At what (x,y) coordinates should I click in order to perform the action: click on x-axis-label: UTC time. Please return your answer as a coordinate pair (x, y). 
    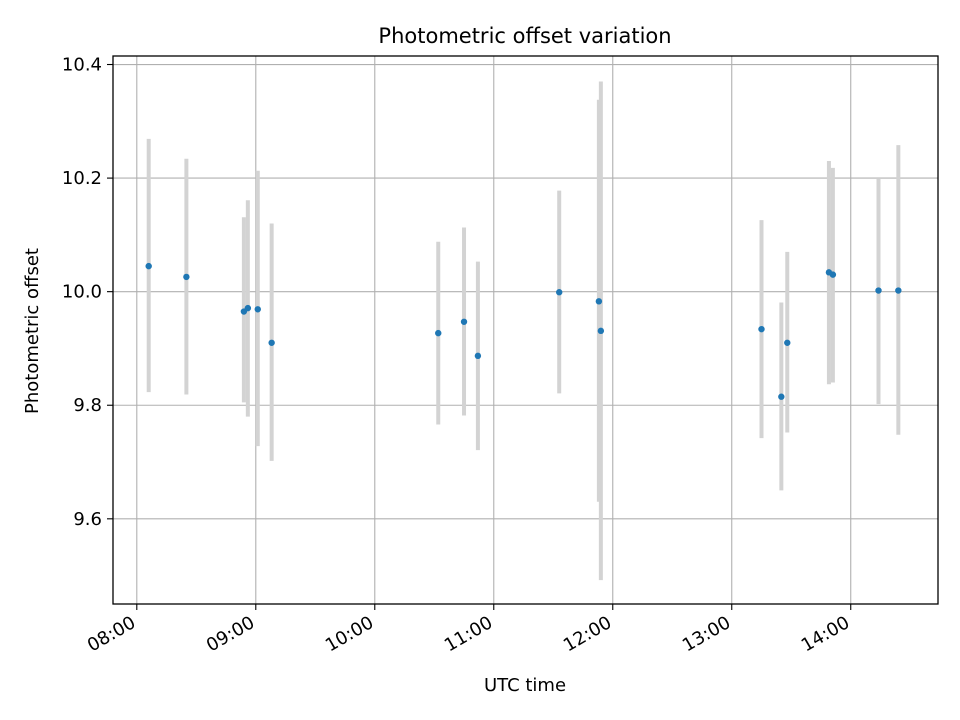
    Looking at the image, I should click on (525, 685).